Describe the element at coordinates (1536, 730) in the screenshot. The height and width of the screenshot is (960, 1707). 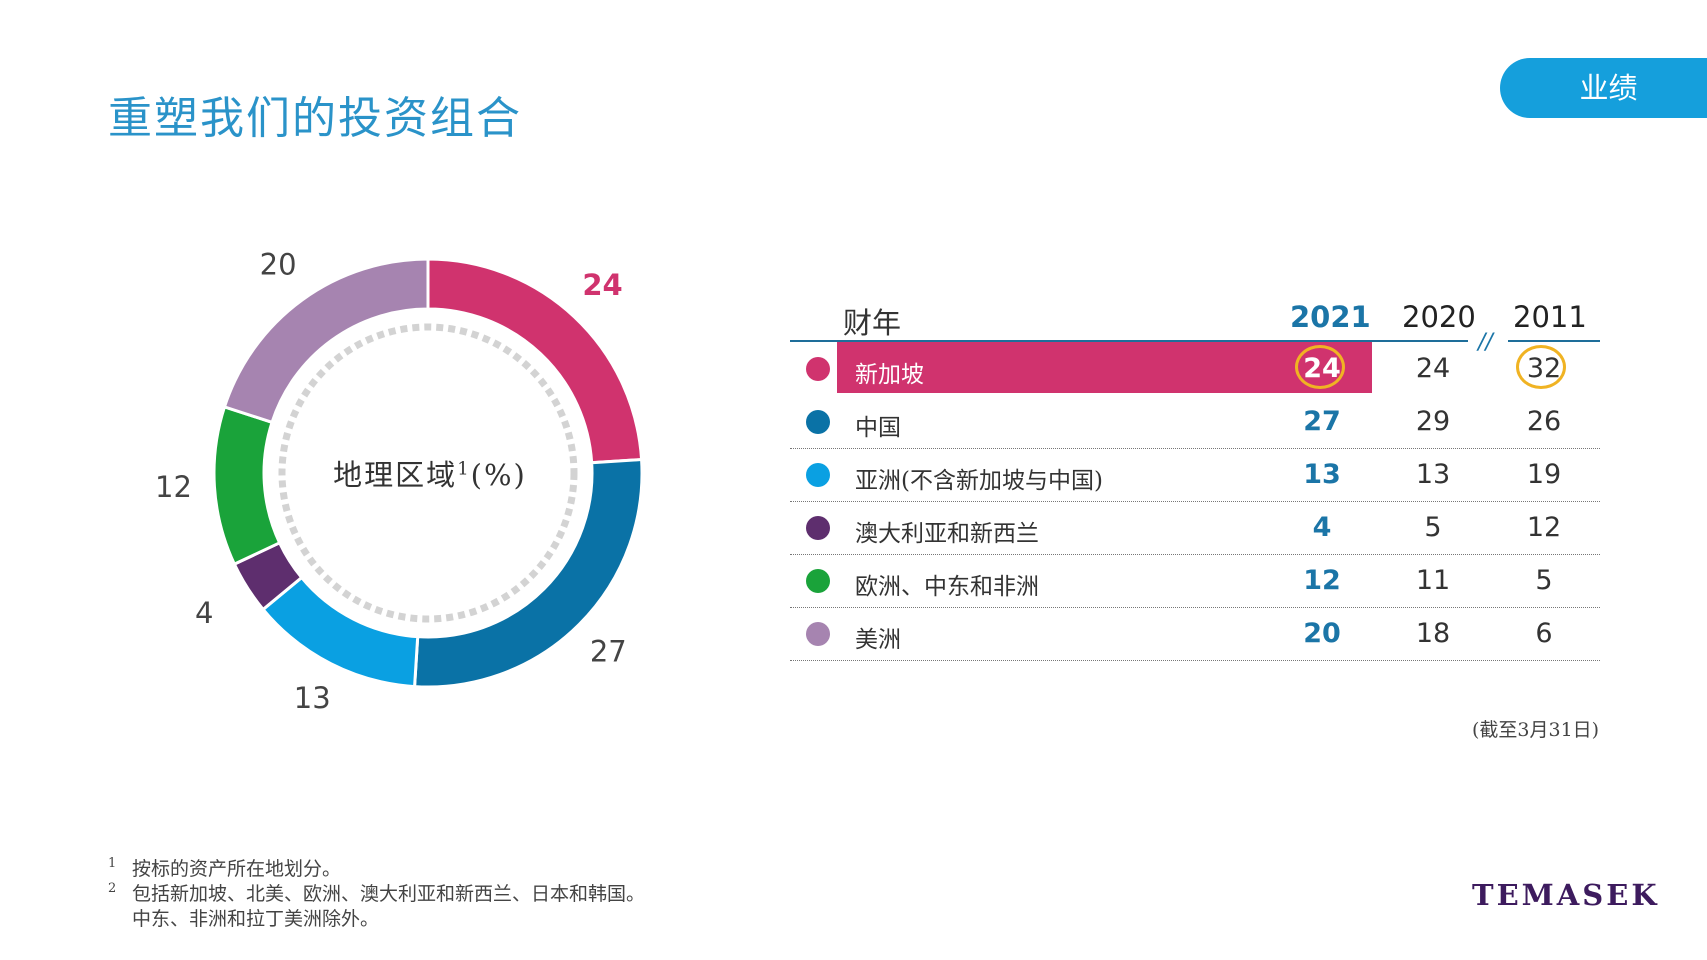
I see `as-of-note: (截至3月31日)` at that location.